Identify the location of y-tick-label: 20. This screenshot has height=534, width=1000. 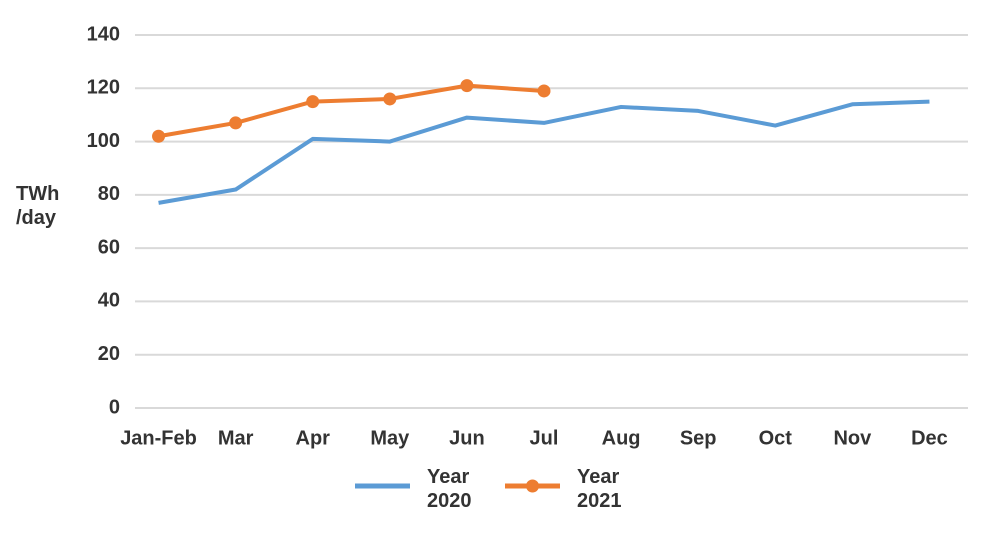
(109, 354).